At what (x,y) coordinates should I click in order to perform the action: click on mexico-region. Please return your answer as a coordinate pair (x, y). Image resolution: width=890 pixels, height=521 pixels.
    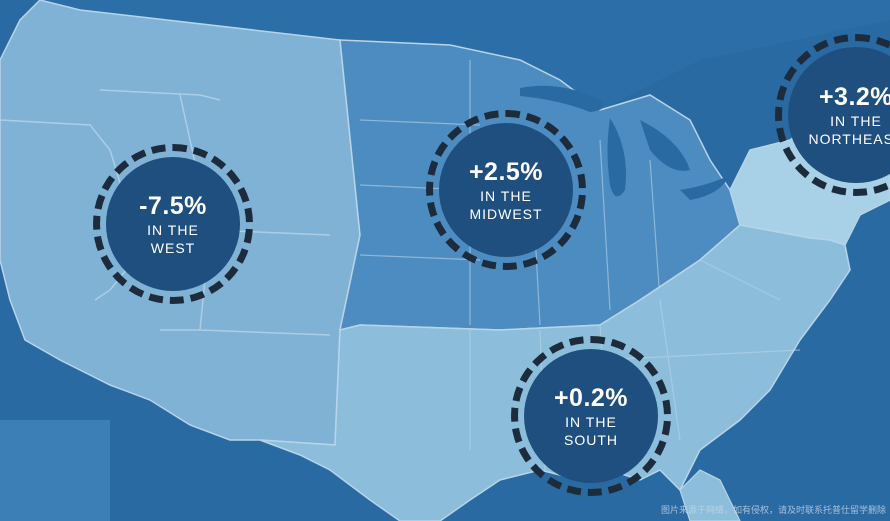
    Looking at the image, I should click on (55, 470).